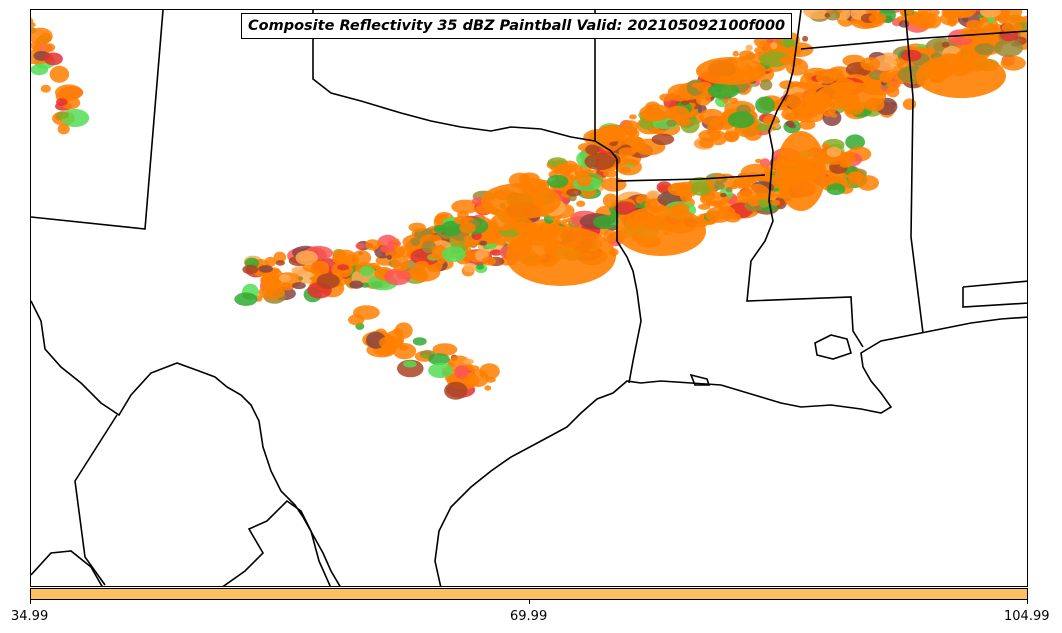 This screenshot has width=1062, height=633. What do you see at coordinates (913, 40) in the screenshot?
I see `border-tn` at bounding box center [913, 40].